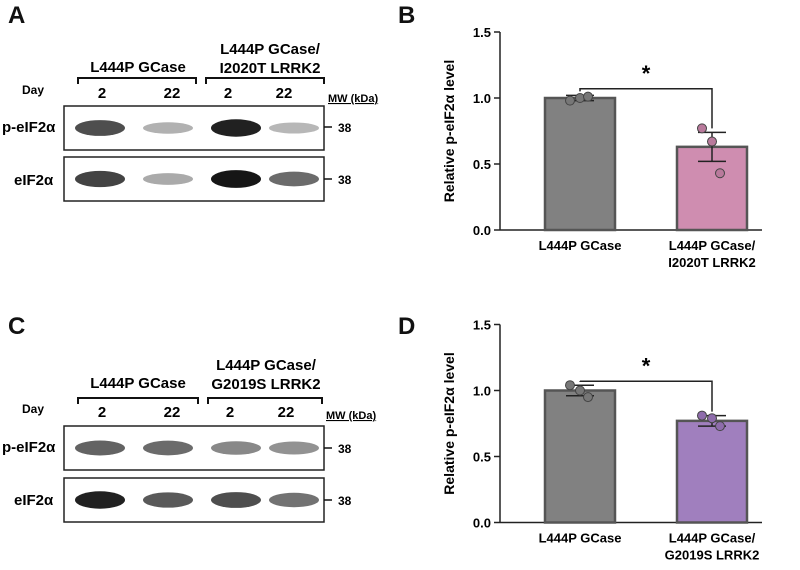  Describe the element at coordinates (17, 326) in the screenshot. I see `panel-letter-c: C` at that location.